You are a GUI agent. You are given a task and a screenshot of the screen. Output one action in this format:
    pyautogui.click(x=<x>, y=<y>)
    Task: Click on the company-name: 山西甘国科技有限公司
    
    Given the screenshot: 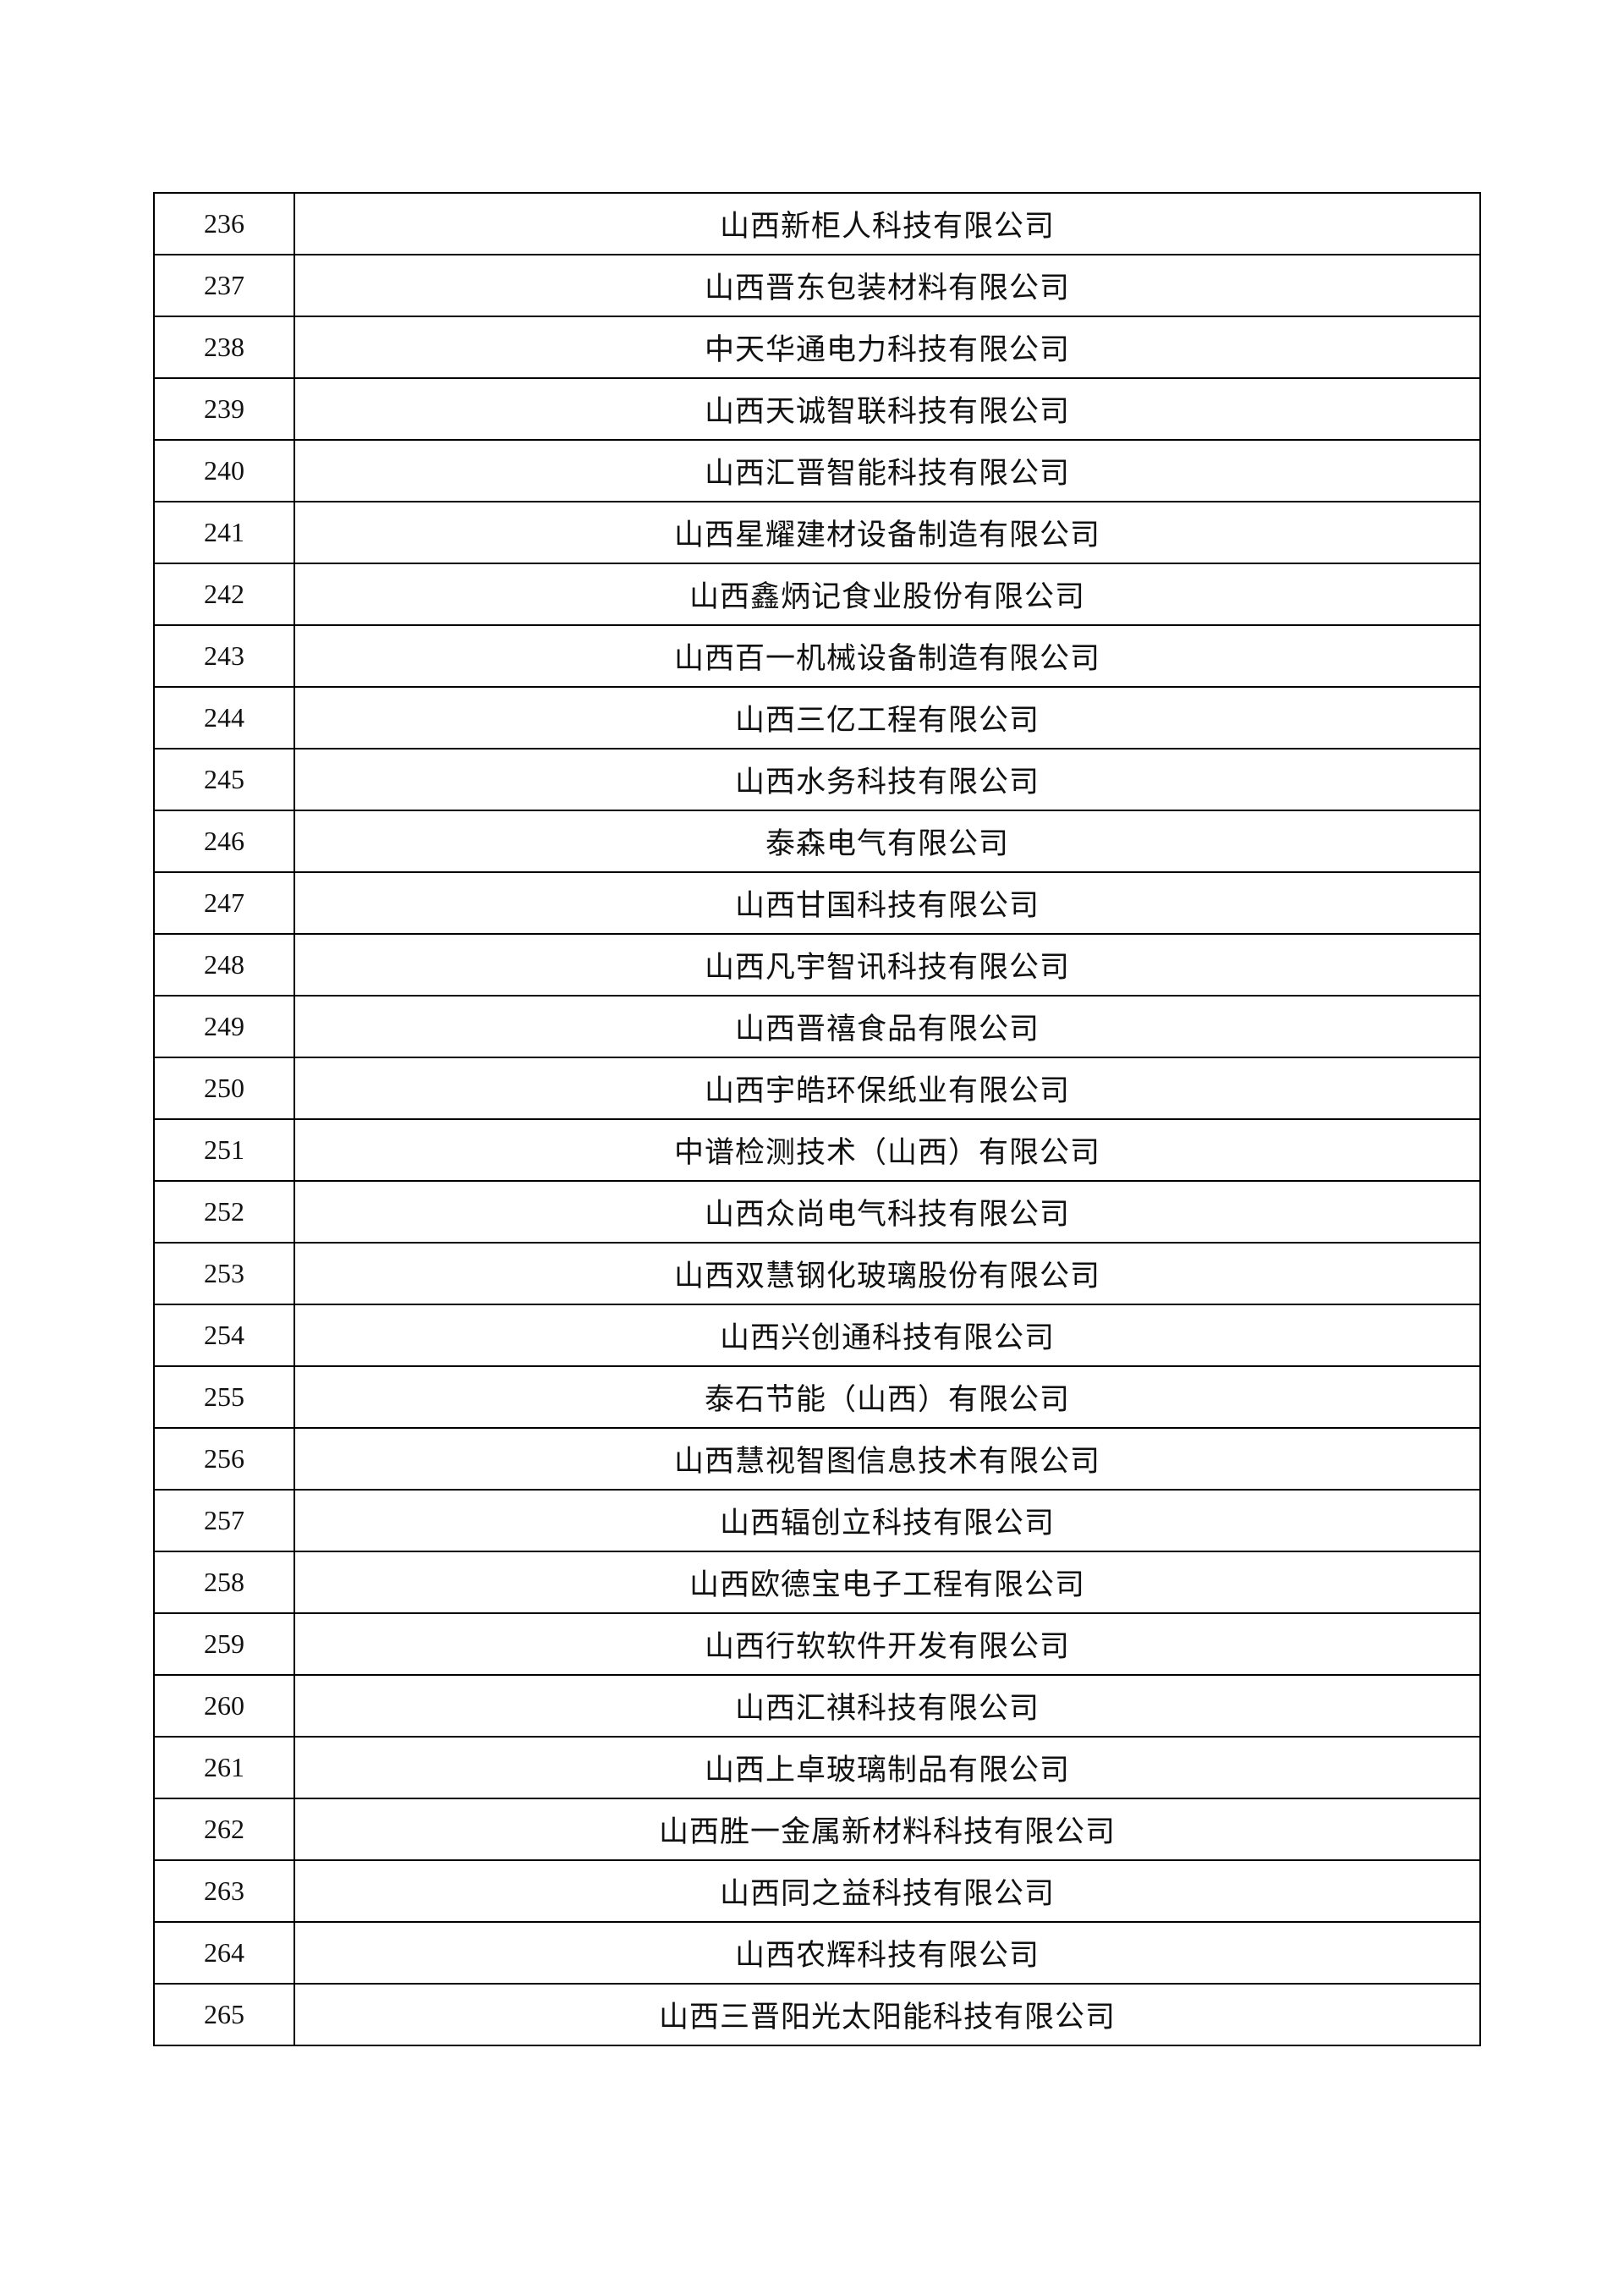 What is the action you would take?
    pyautogui.click(x=887, y=903)
    